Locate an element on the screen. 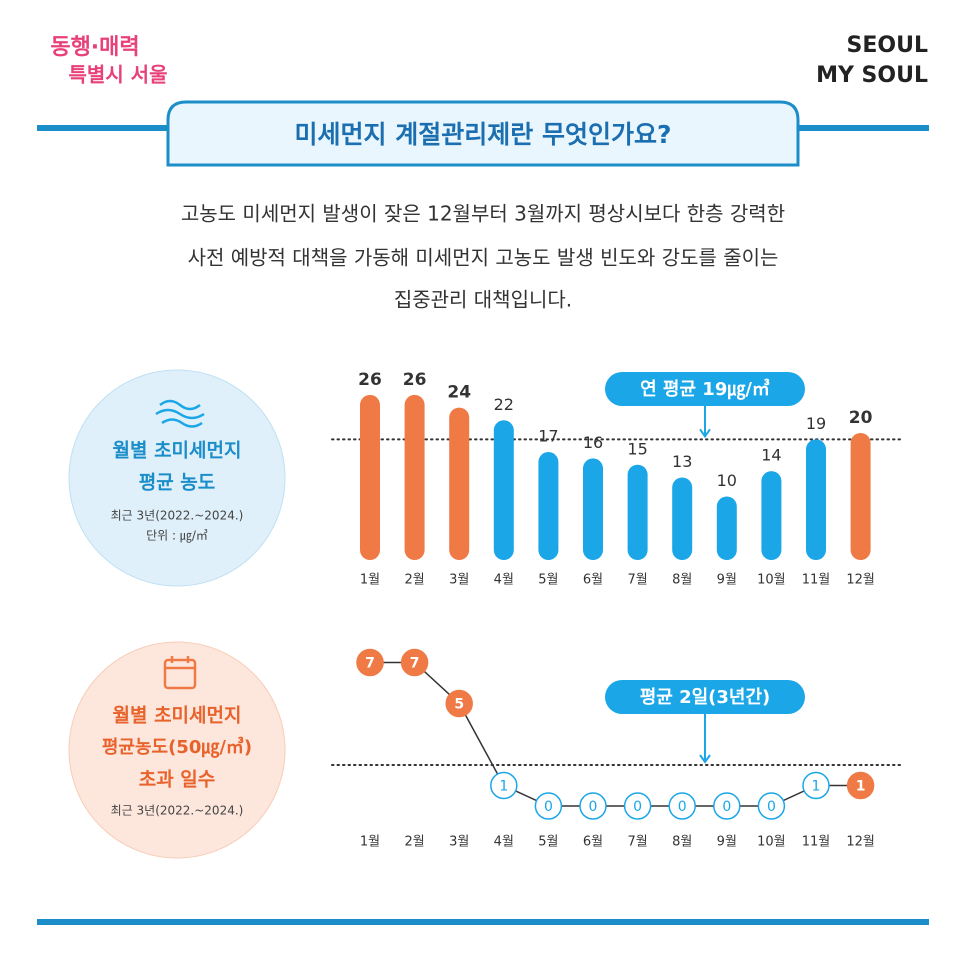 The height and width of the screenshot is (966, 966). value-label: 19 is located at coordinates (816, 423).